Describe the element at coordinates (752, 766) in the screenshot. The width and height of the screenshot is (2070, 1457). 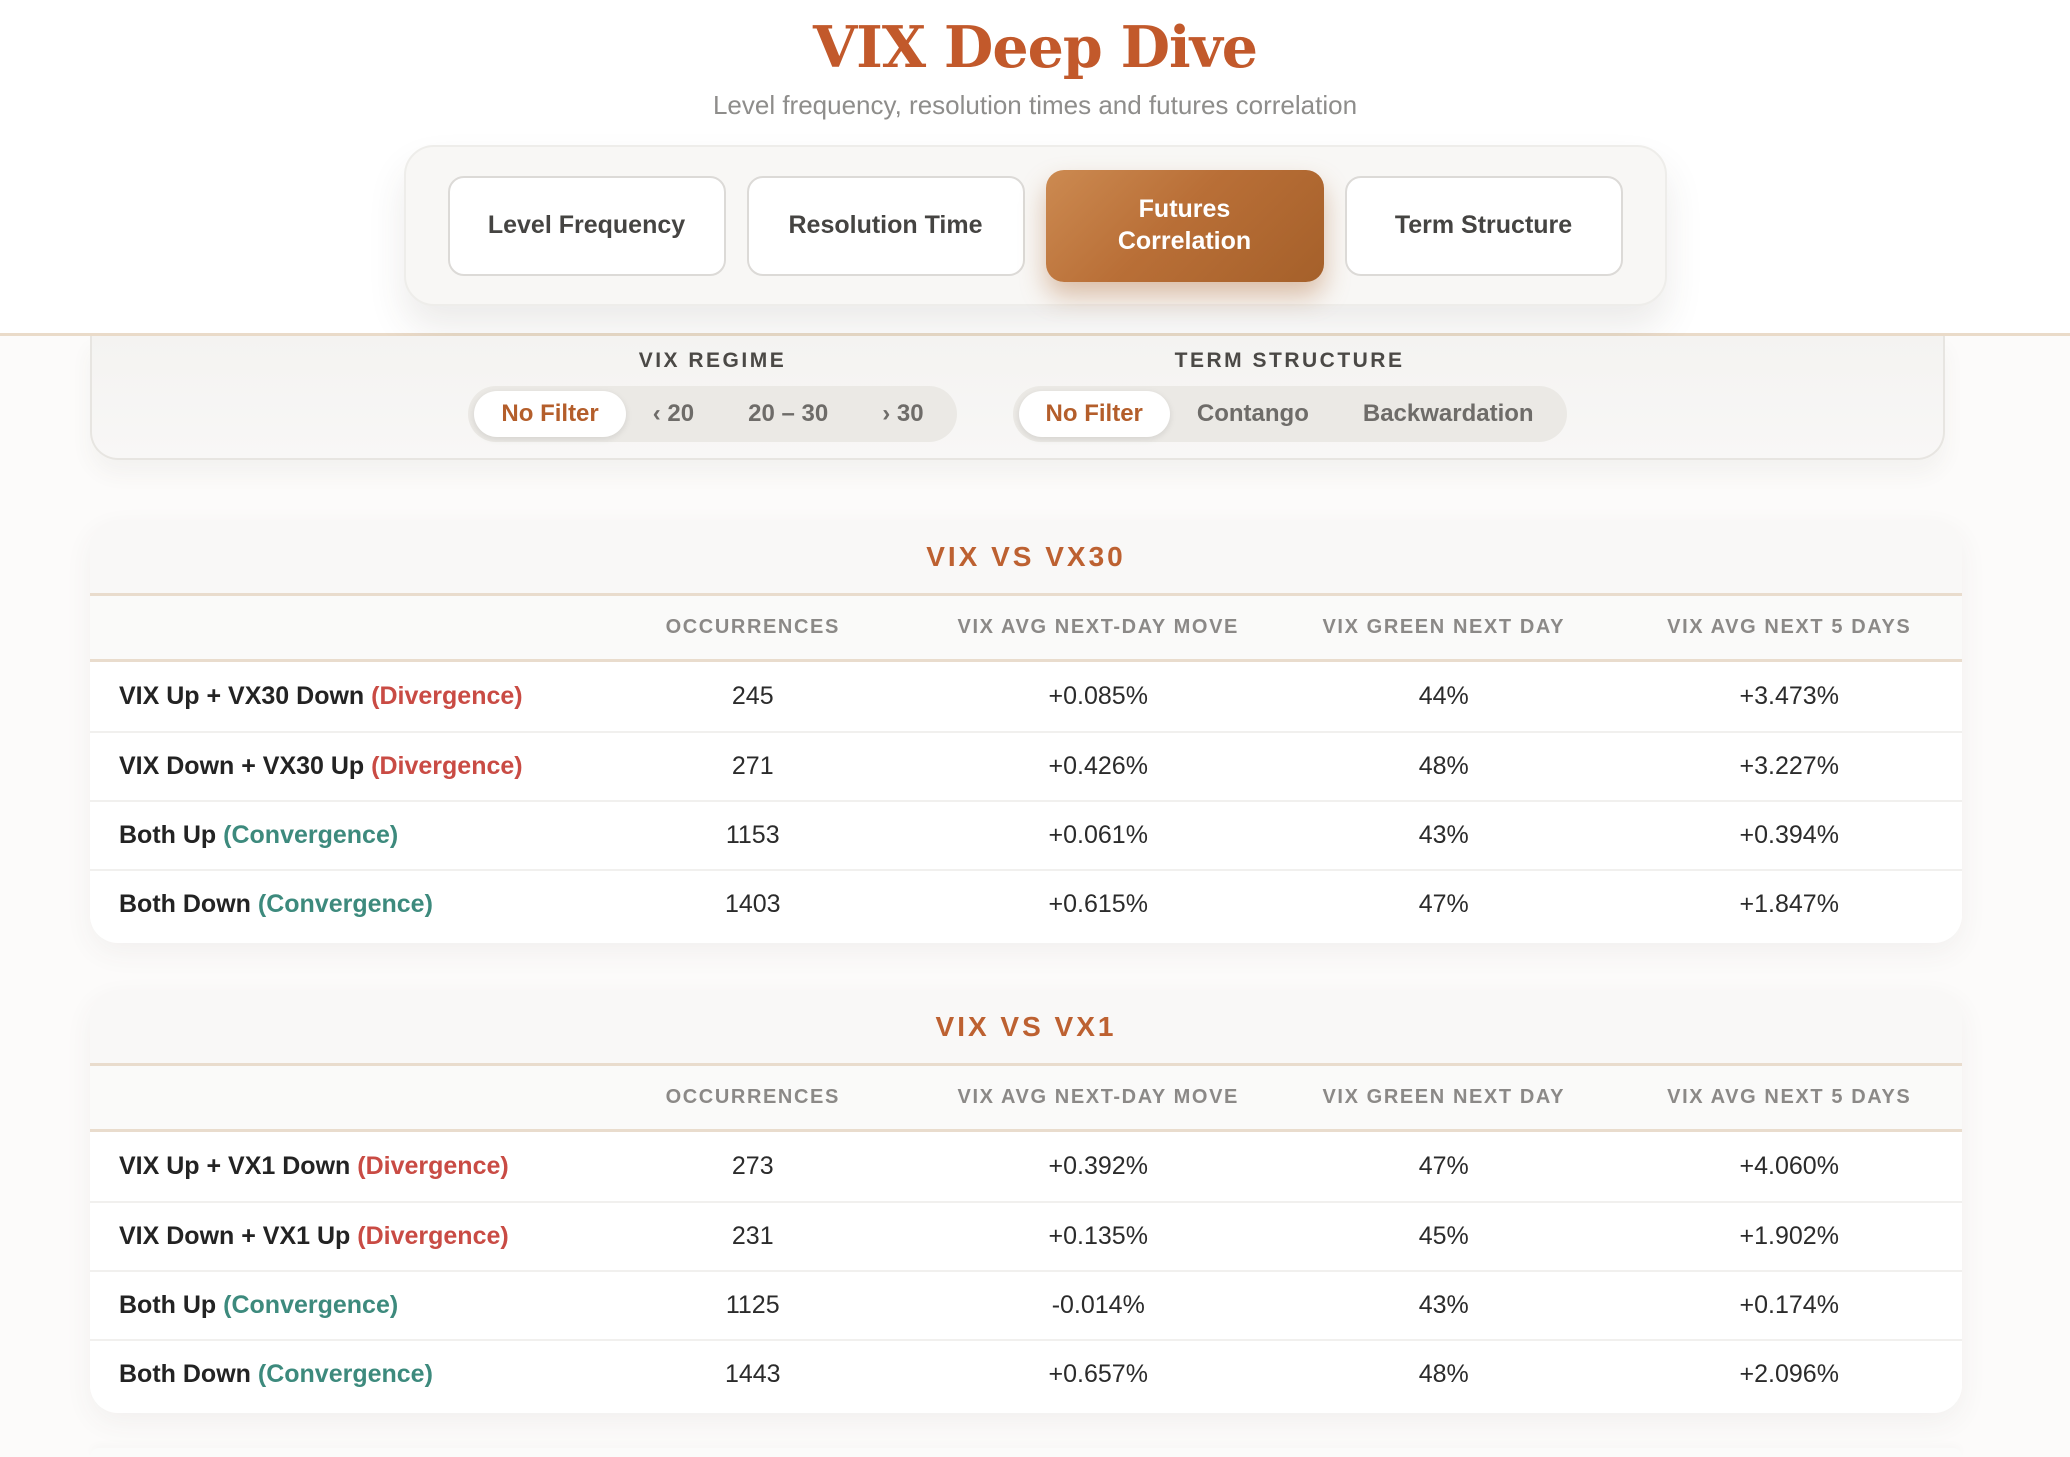
I see `occurrences-value: 271` at that location.